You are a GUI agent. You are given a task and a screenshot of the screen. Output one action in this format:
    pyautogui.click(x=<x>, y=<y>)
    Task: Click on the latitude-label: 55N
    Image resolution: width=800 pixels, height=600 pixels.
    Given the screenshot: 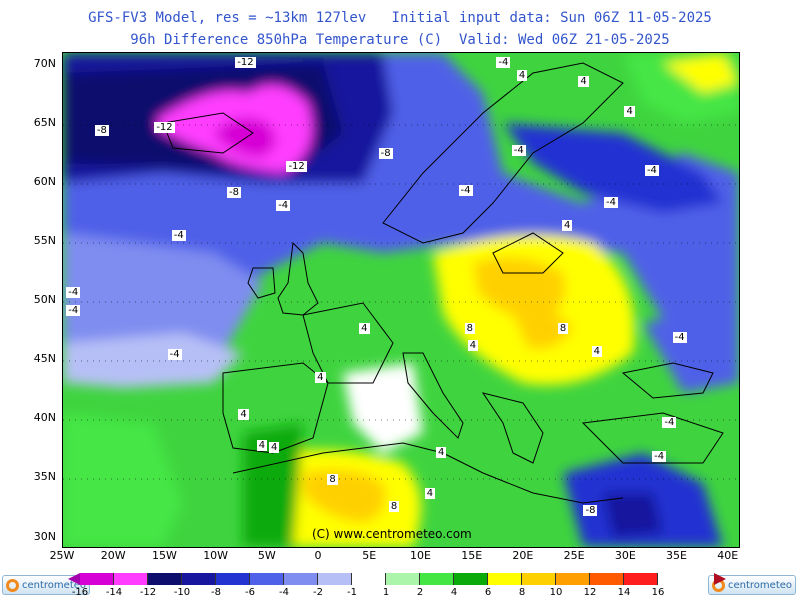 What is the action you would take?
    pyautogui.click(x=44, y=241)
    